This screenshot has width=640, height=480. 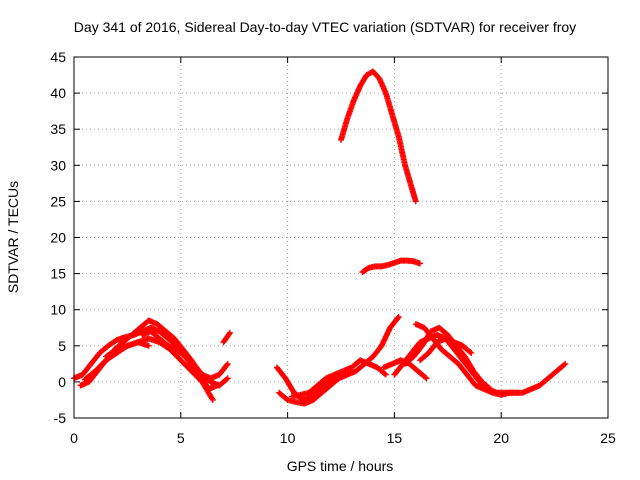 What do you see at coordinates (127, 349) in the screenshot?
I see `series-arc-e` at bounding box center [127, 349].